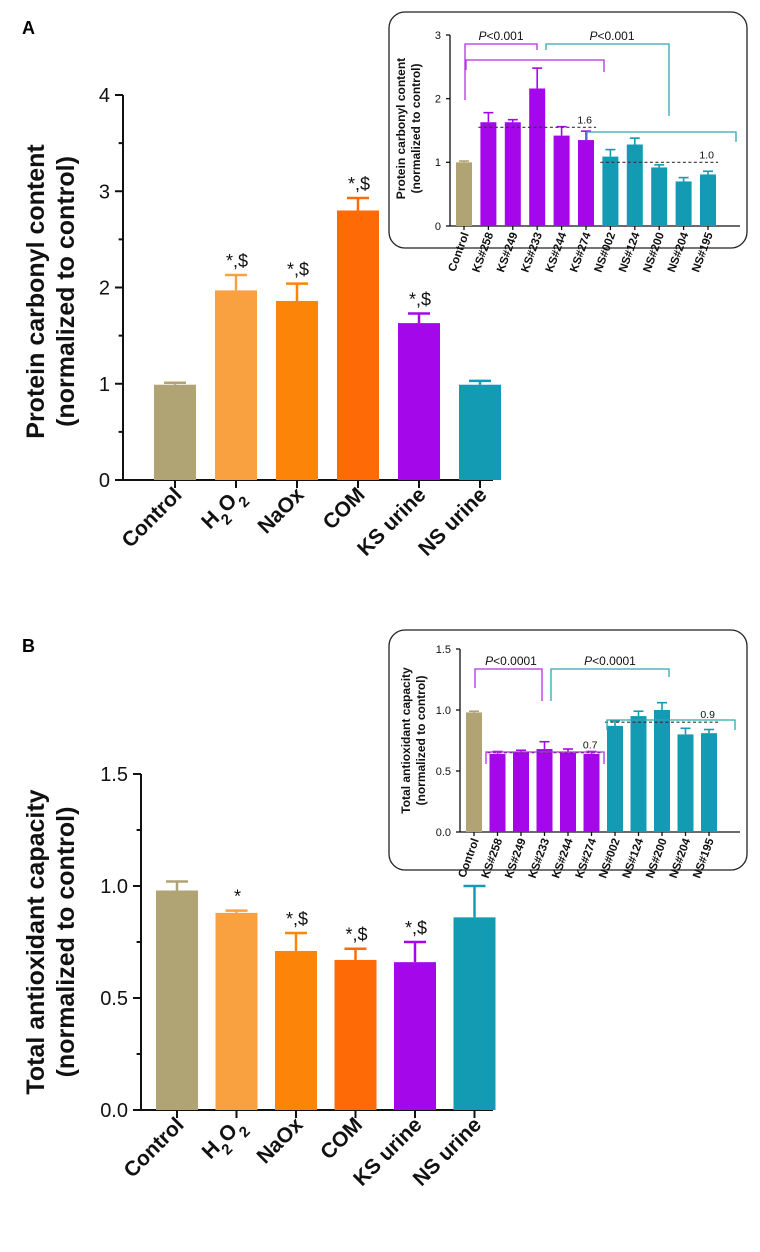 Image resolution: width=760 pixels, height=1252 pixels. I want to click on reference-label: 0.9, so click(707, 715).